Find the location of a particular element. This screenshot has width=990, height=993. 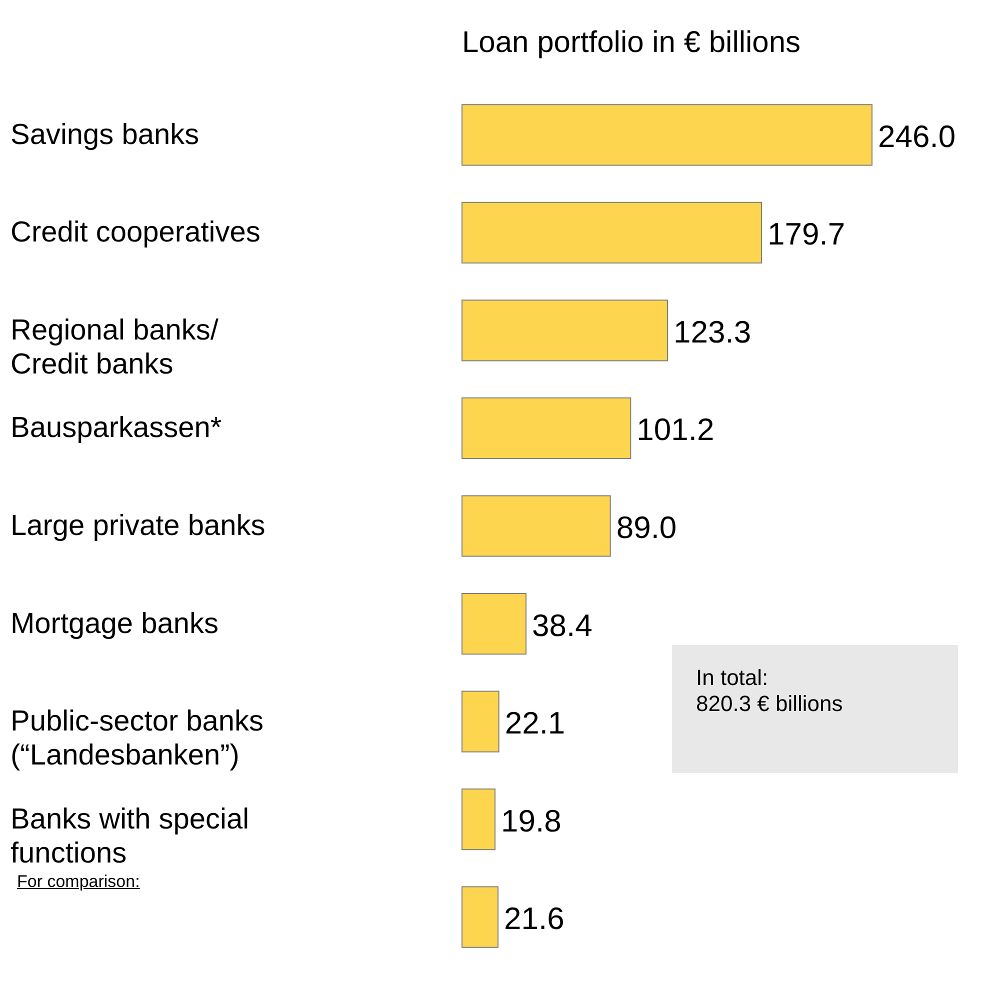

chart-title: Loan portfolio in € billions is located at coordinates (631, 42).